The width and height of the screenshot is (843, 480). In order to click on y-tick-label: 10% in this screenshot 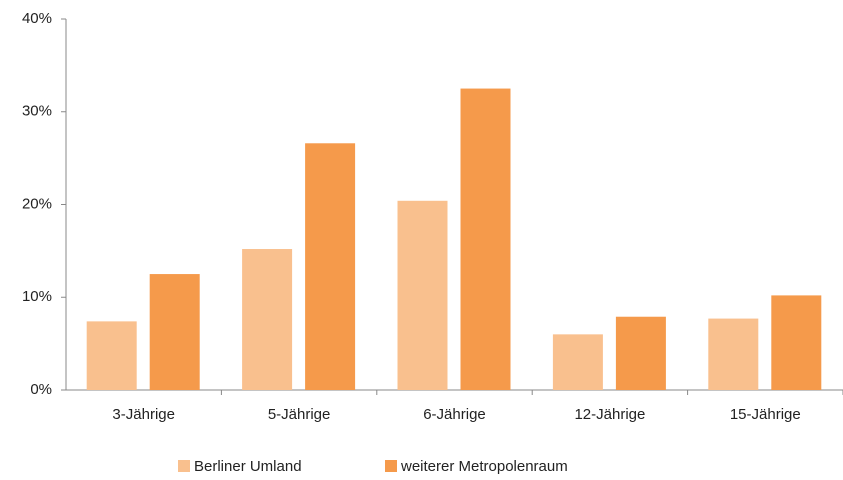, I will do `click(37, 296)`.